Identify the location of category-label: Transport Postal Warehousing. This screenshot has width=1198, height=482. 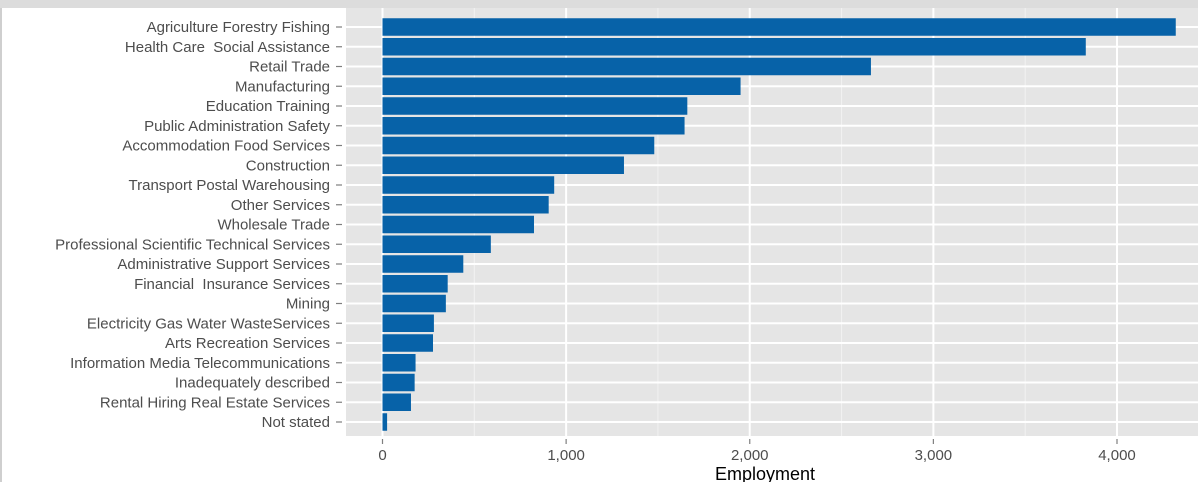
(229, 185).